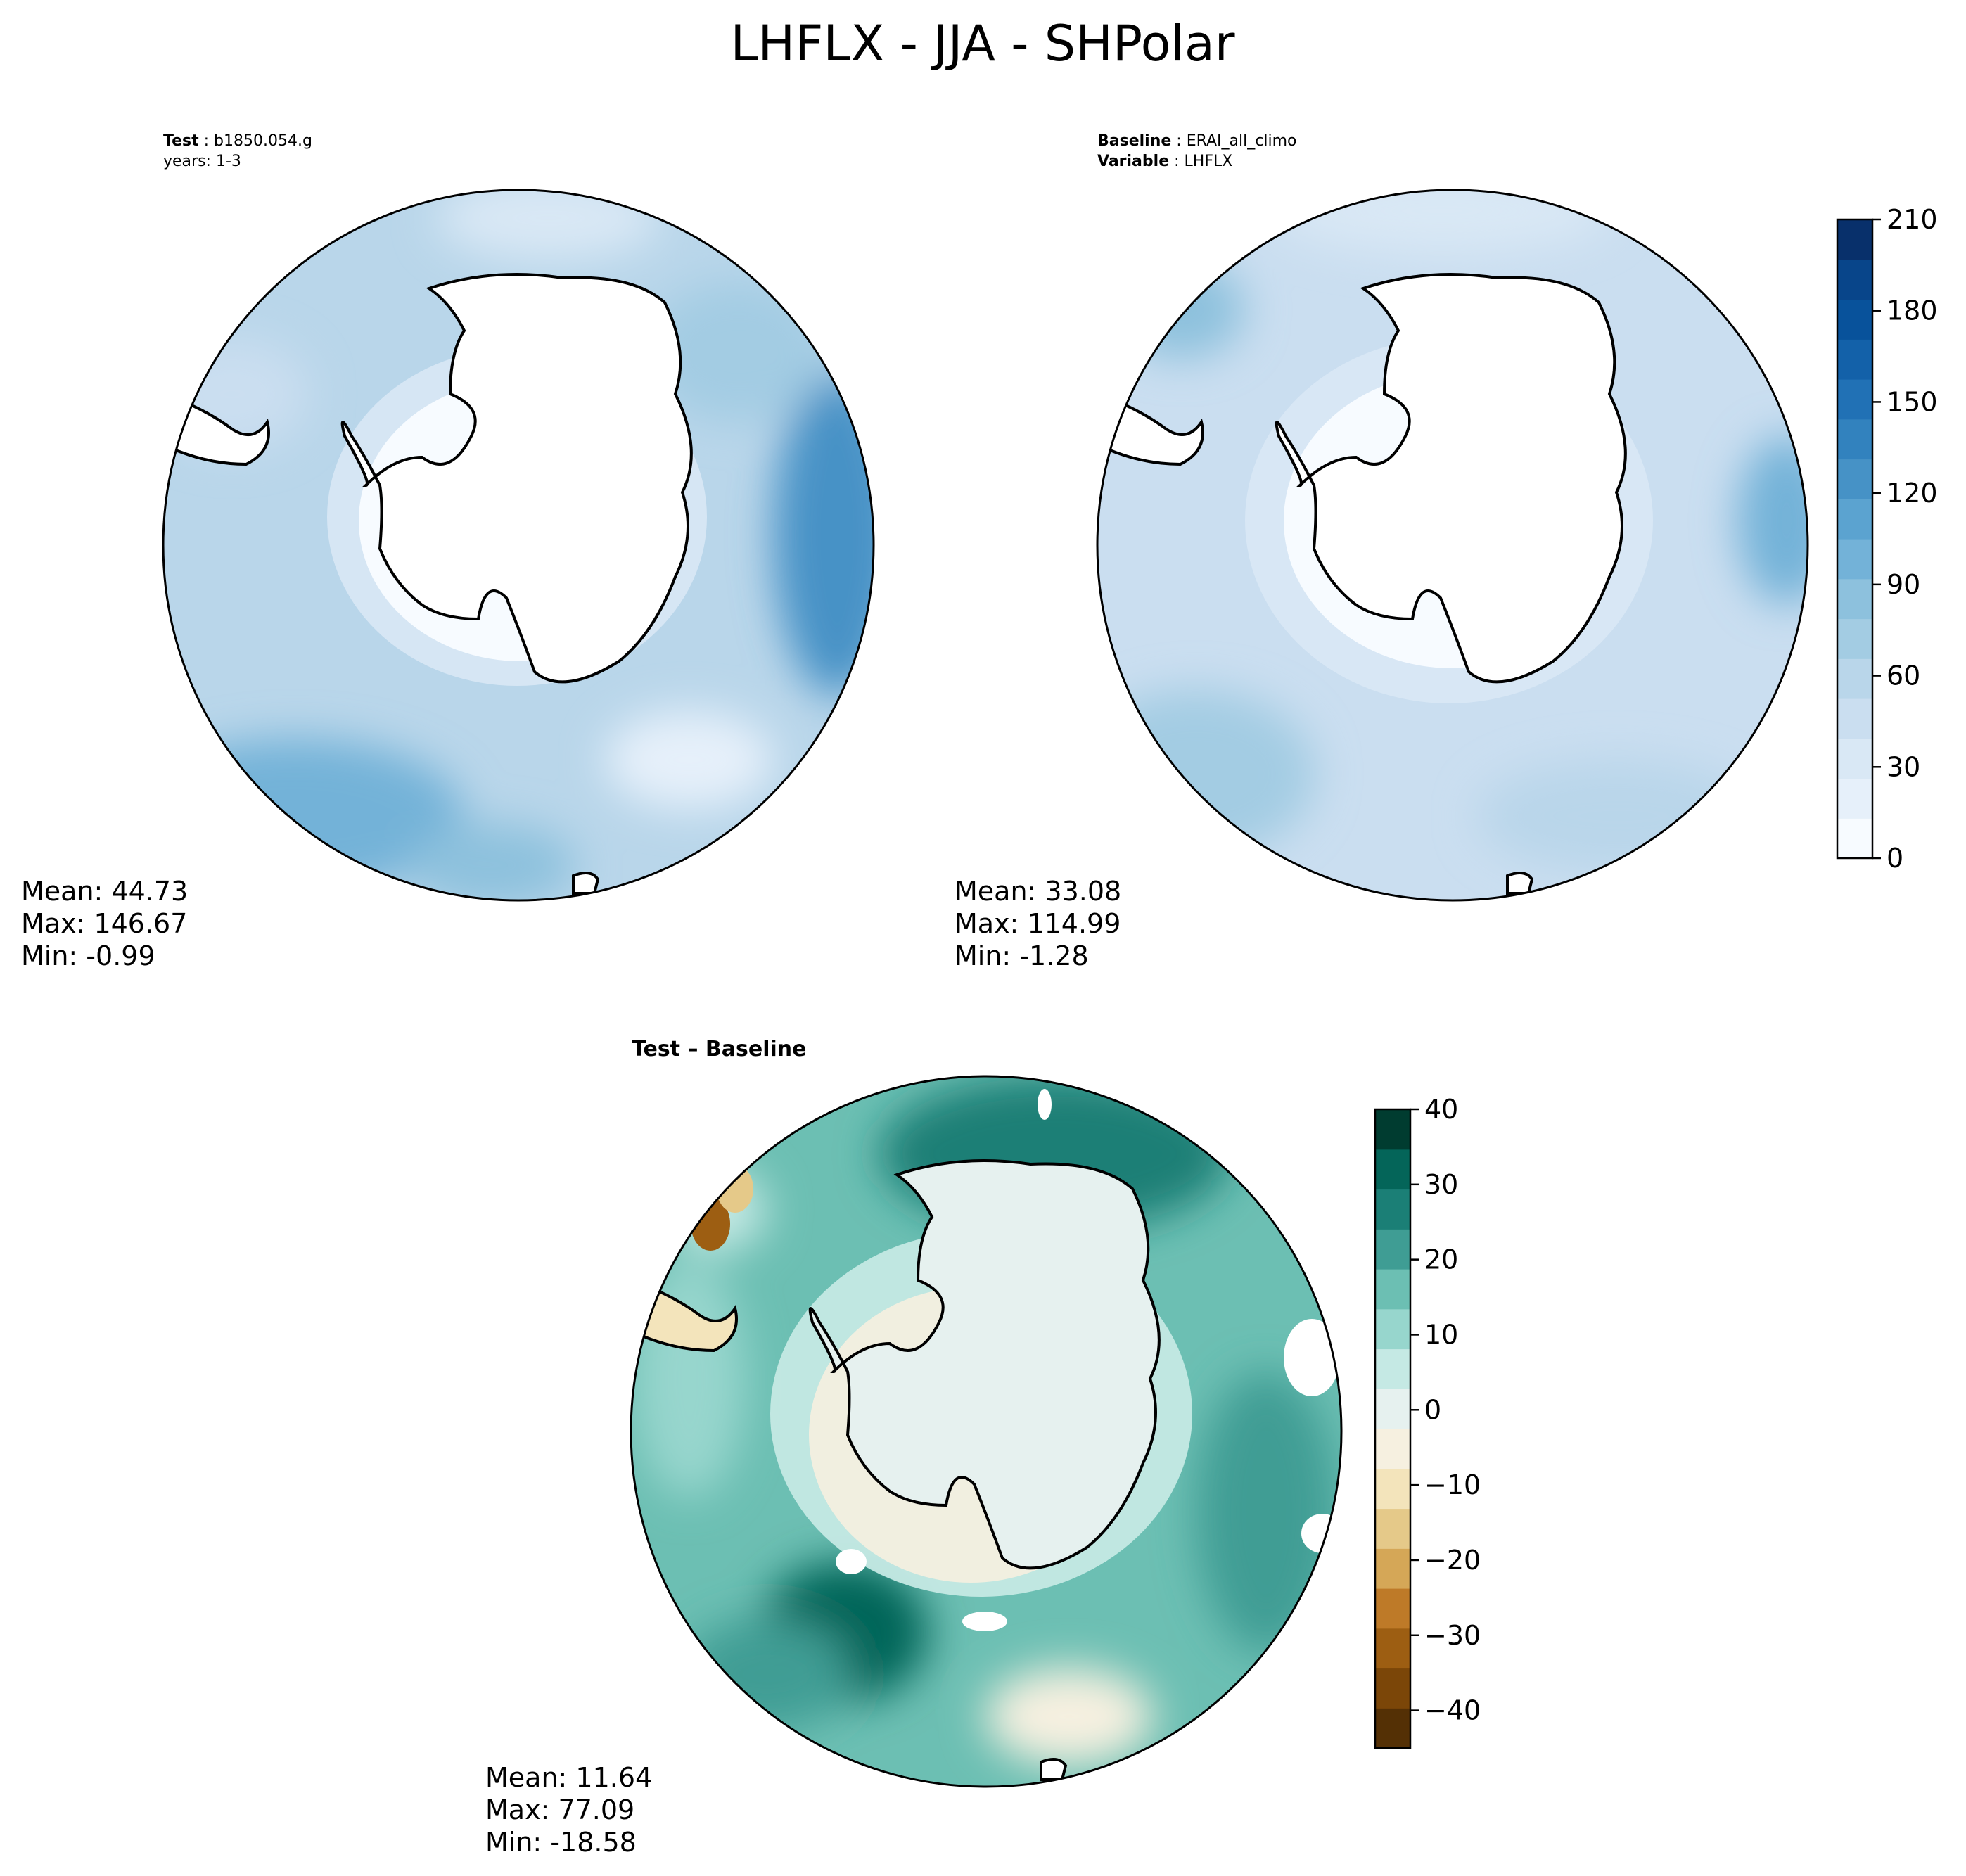 The width and height of the screenshot is (1966, 1876). I want to click on blues-colorbar-tick-label: 0, so click(1895, 858).